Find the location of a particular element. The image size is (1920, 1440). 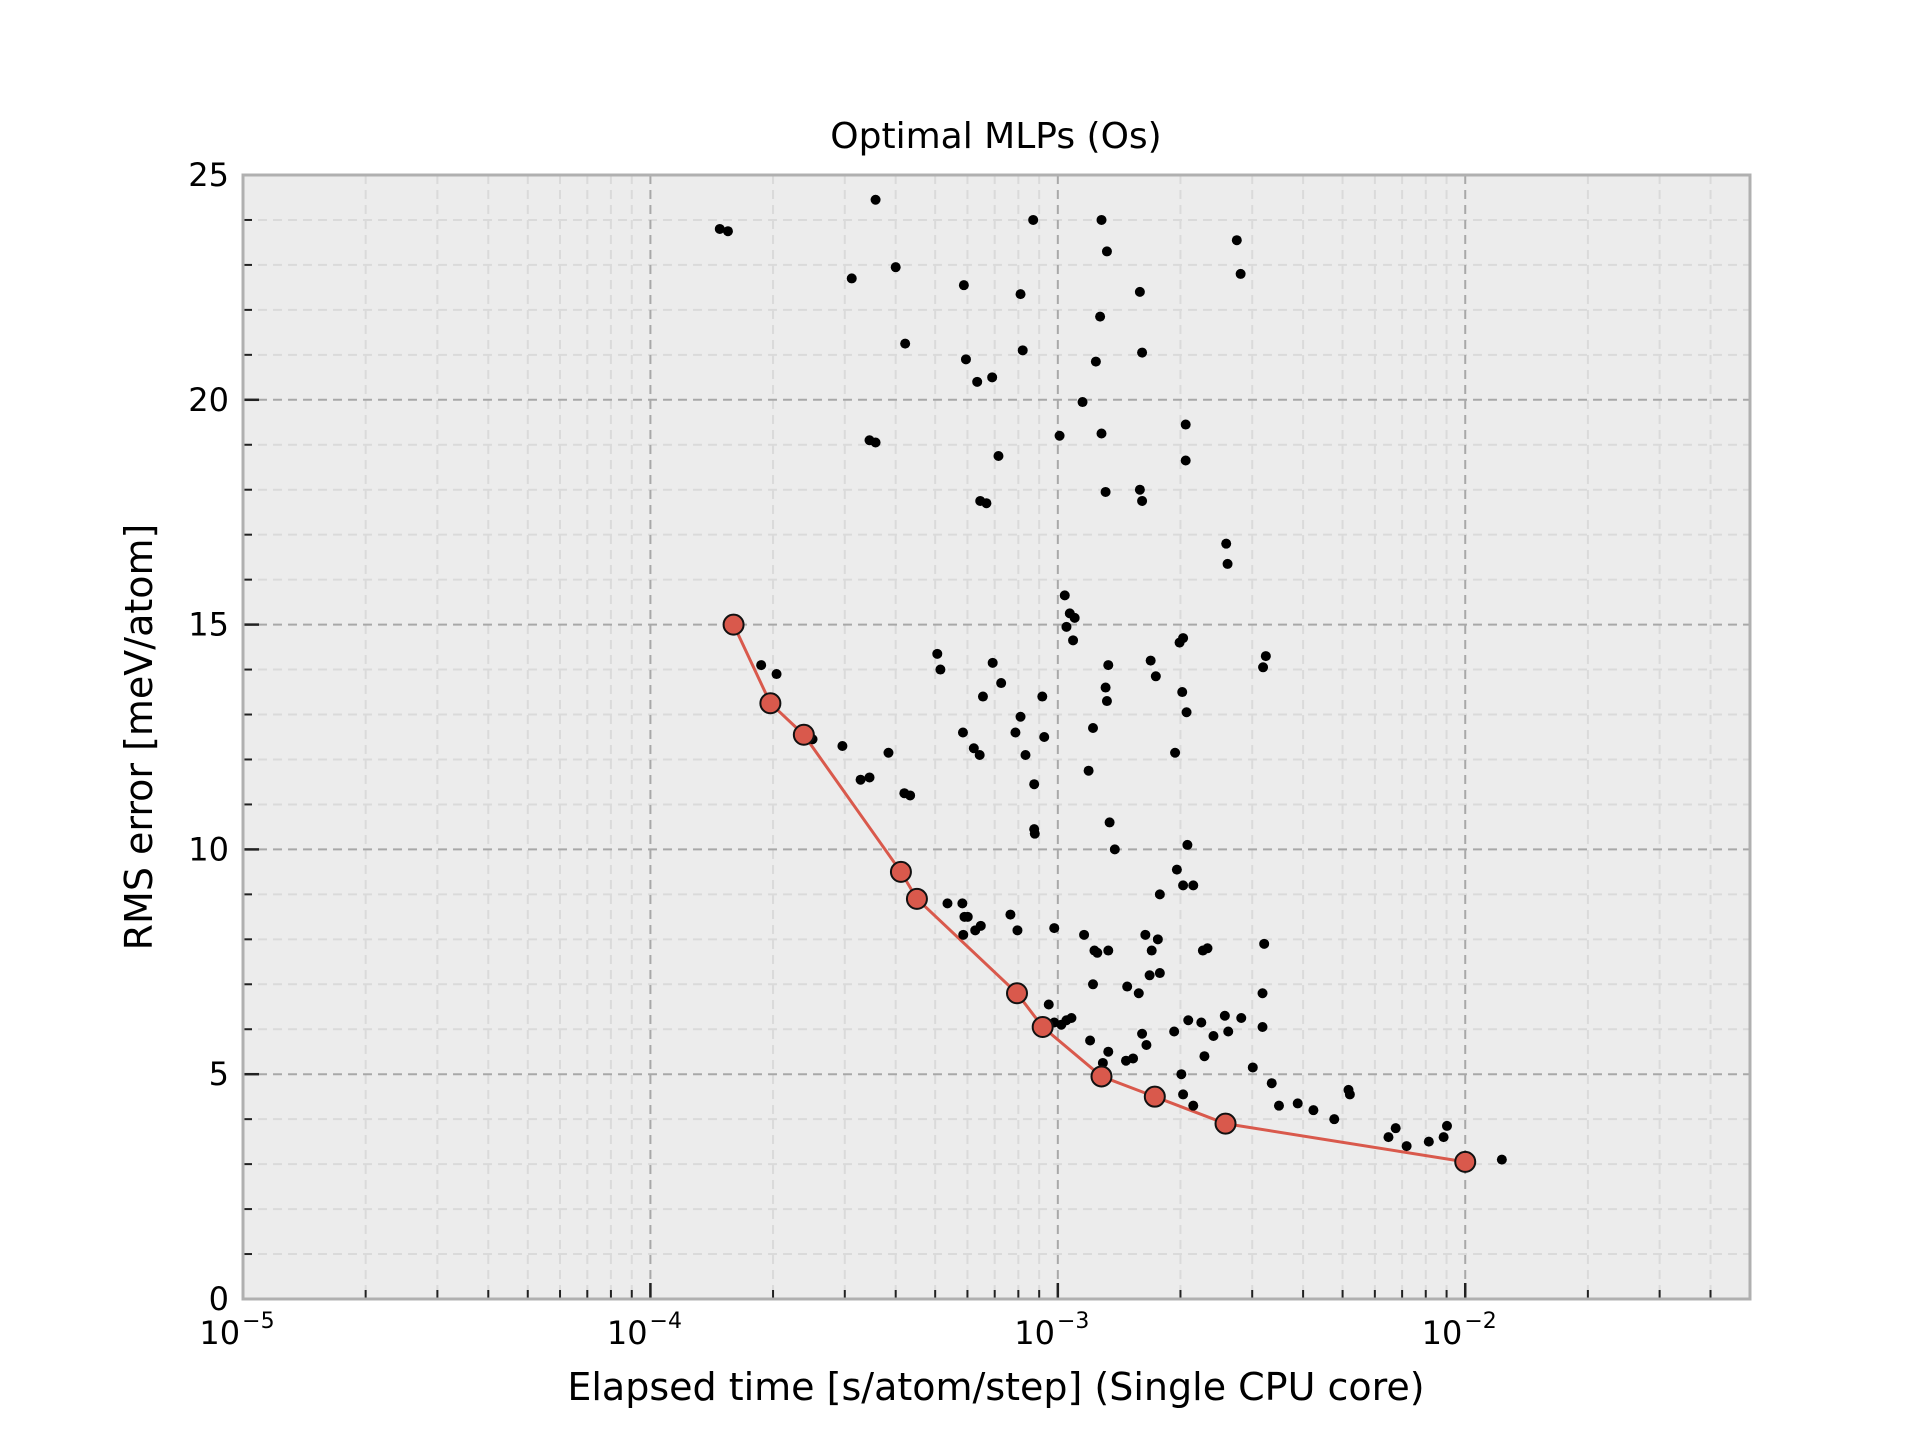

y-tick-label: 15 is located at coordinates (208, 625).